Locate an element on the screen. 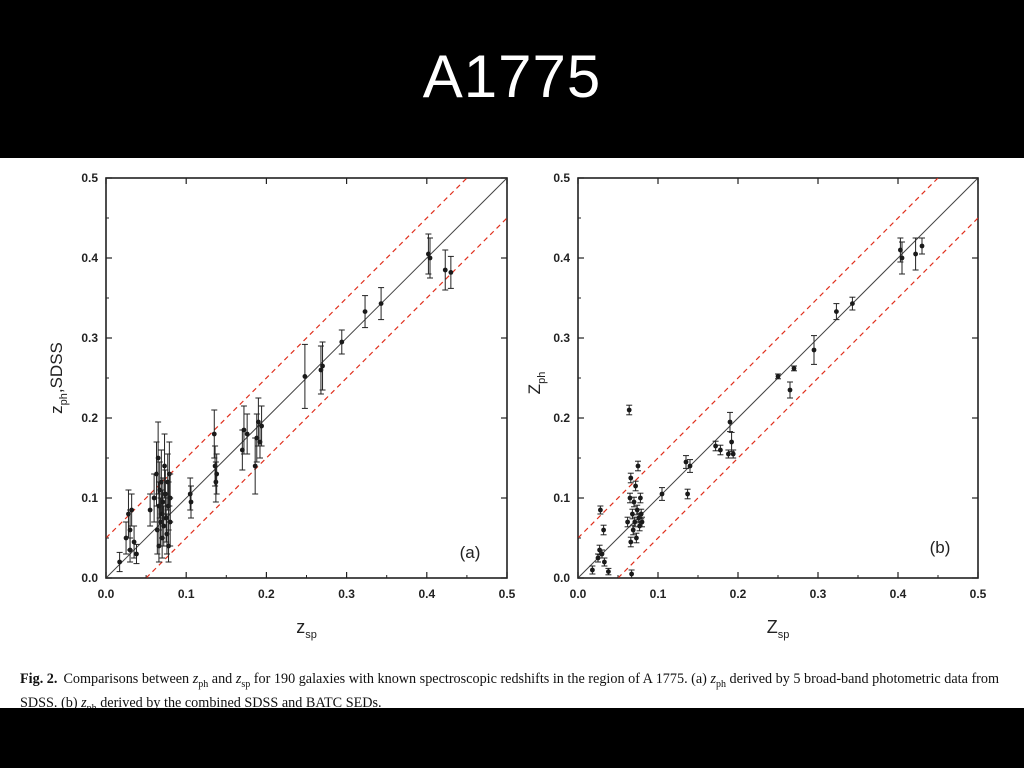 The width and height of the screenshot is (1024, 768). chart-b-panel-label: (b) is located at coordinates (940, 547).